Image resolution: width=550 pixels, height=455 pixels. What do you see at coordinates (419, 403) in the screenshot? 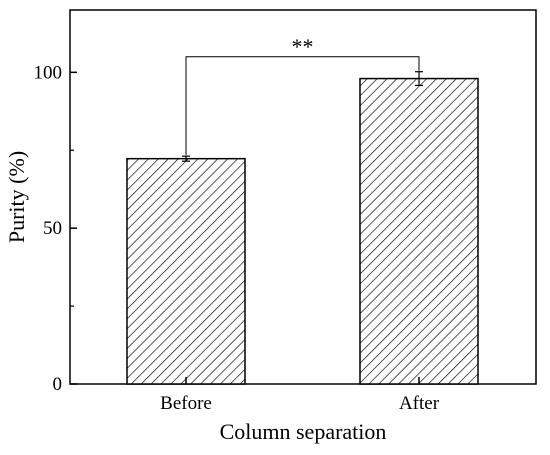
I see `x-tick-label-after: After` at bounding box center [419, 403].